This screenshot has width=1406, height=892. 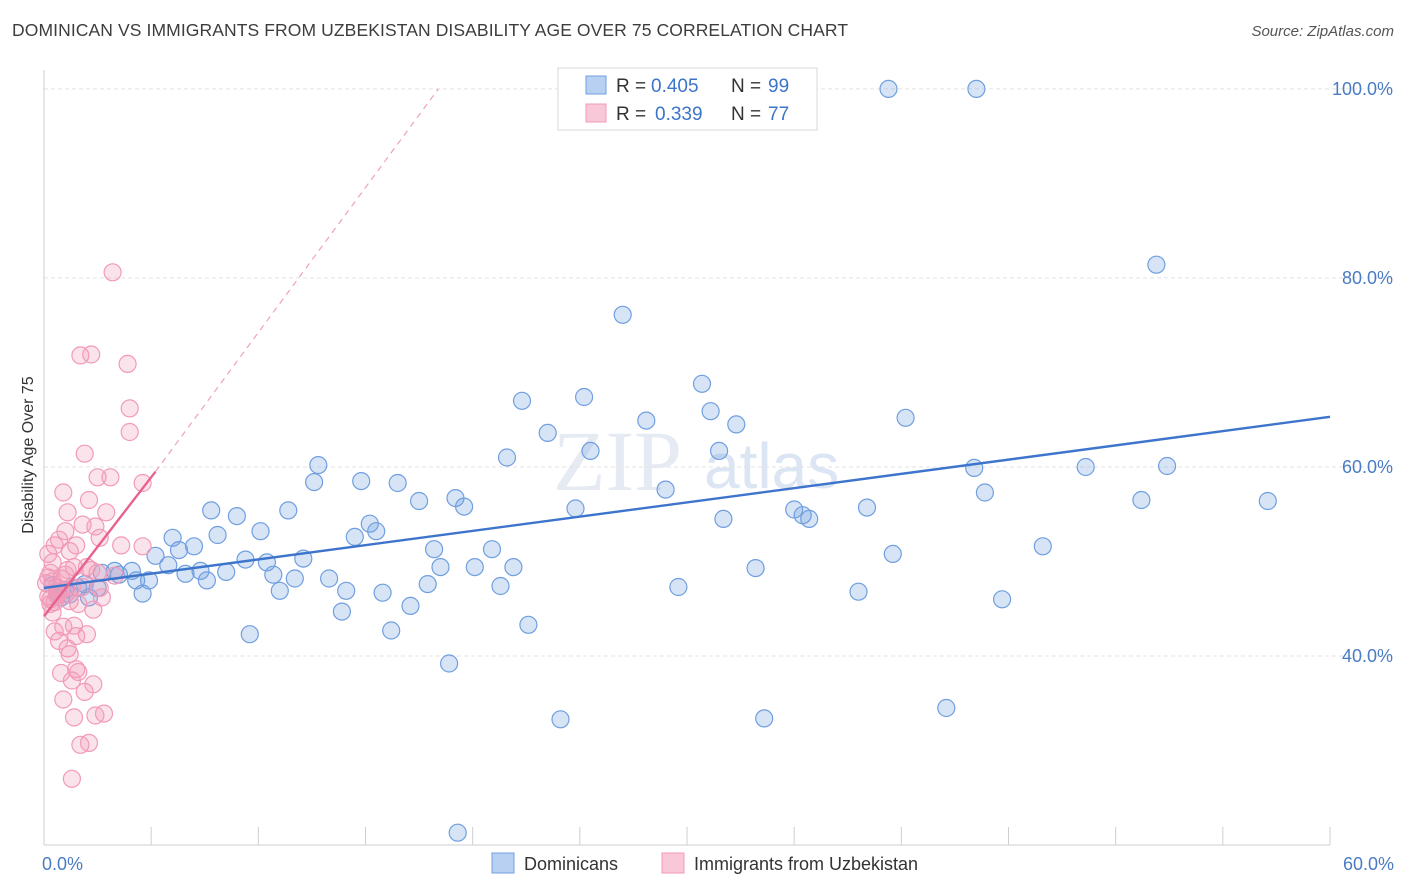 What do you see at coordinates (596, 113) in the screenshot?
I see `legend-swatch-uzbekistan` at bounding box center [596, 113].